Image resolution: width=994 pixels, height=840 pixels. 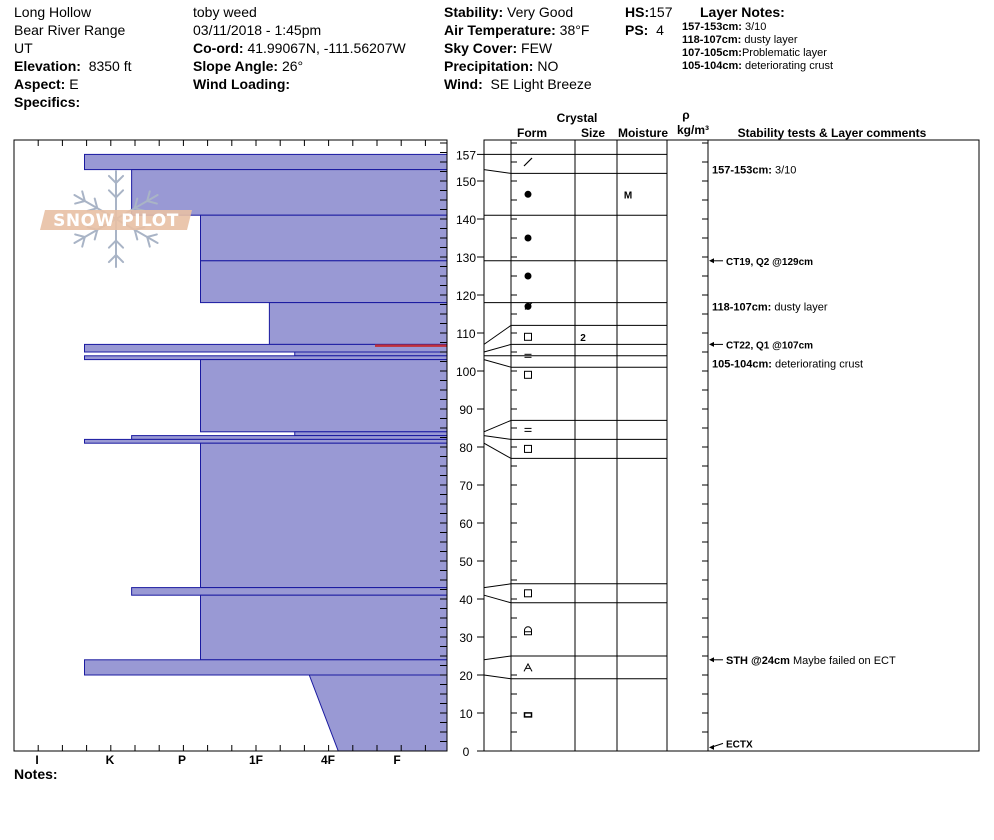 What do you see at coordinates (660, 30) in the screenshot?
I see `ps-value: 4` at bounding box center [660, 30].